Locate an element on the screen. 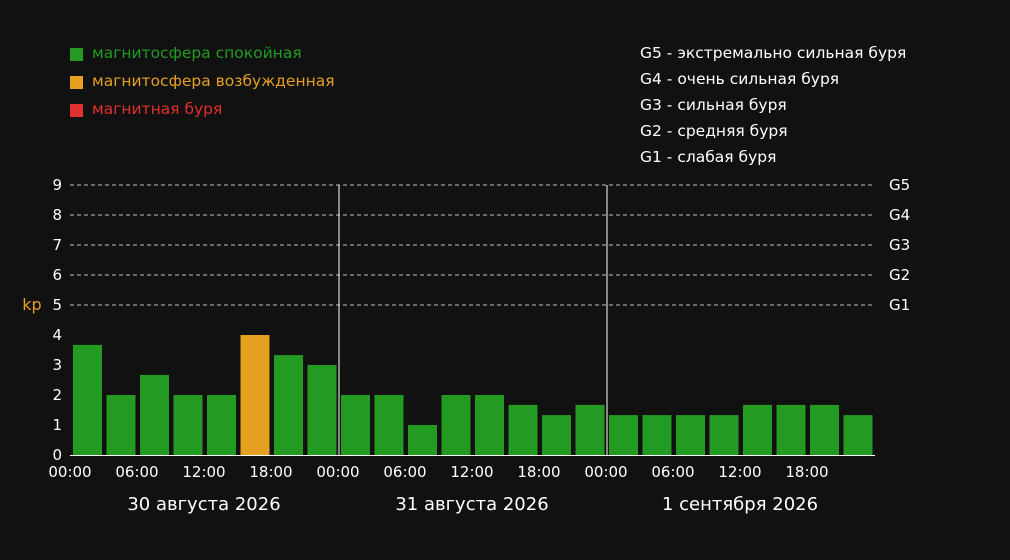 The height and width of the screenshot is (560, 1010). right-axis-label: G3 is located at coordinates (899, 245).